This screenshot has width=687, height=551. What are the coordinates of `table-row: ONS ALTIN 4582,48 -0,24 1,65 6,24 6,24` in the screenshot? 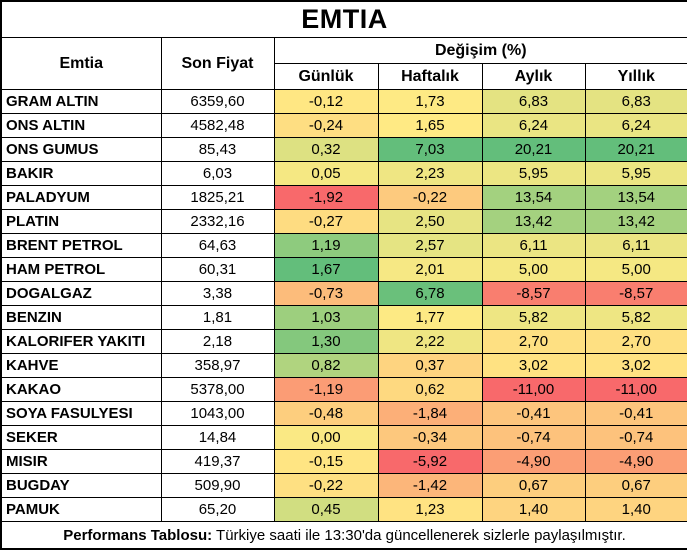 It's located at (343, 125).